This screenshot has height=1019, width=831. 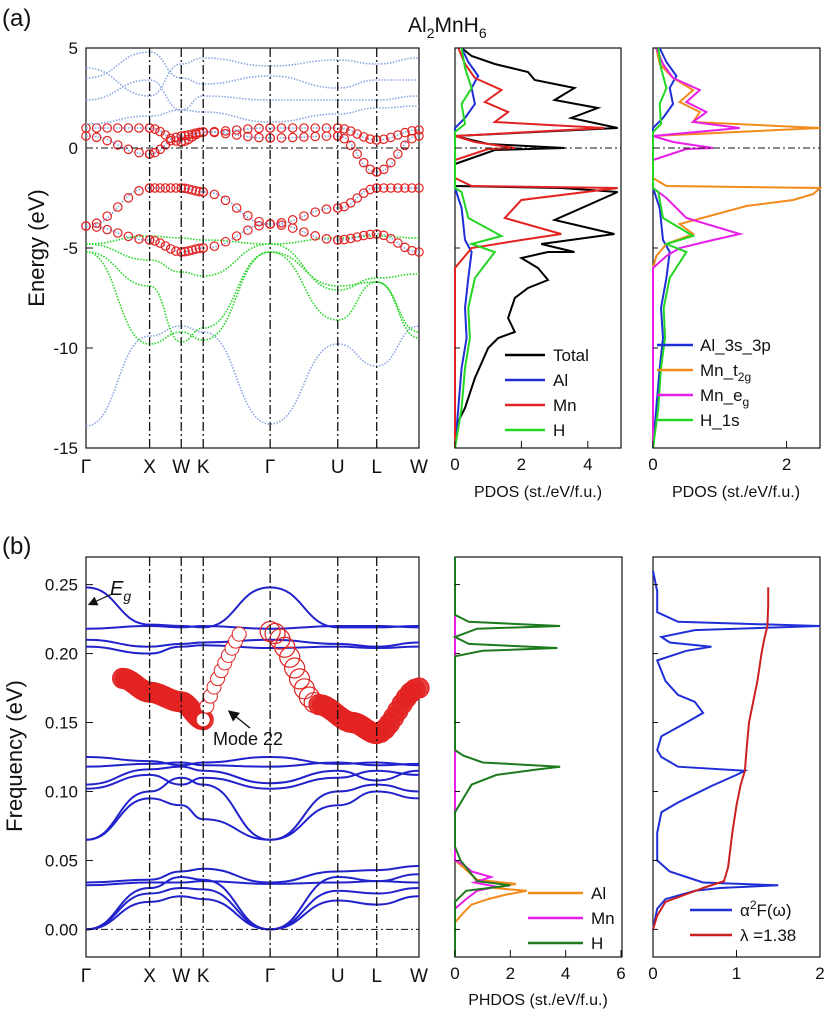 I want to click on b-ytick-label: 0.00, so click(x=61, y=929).